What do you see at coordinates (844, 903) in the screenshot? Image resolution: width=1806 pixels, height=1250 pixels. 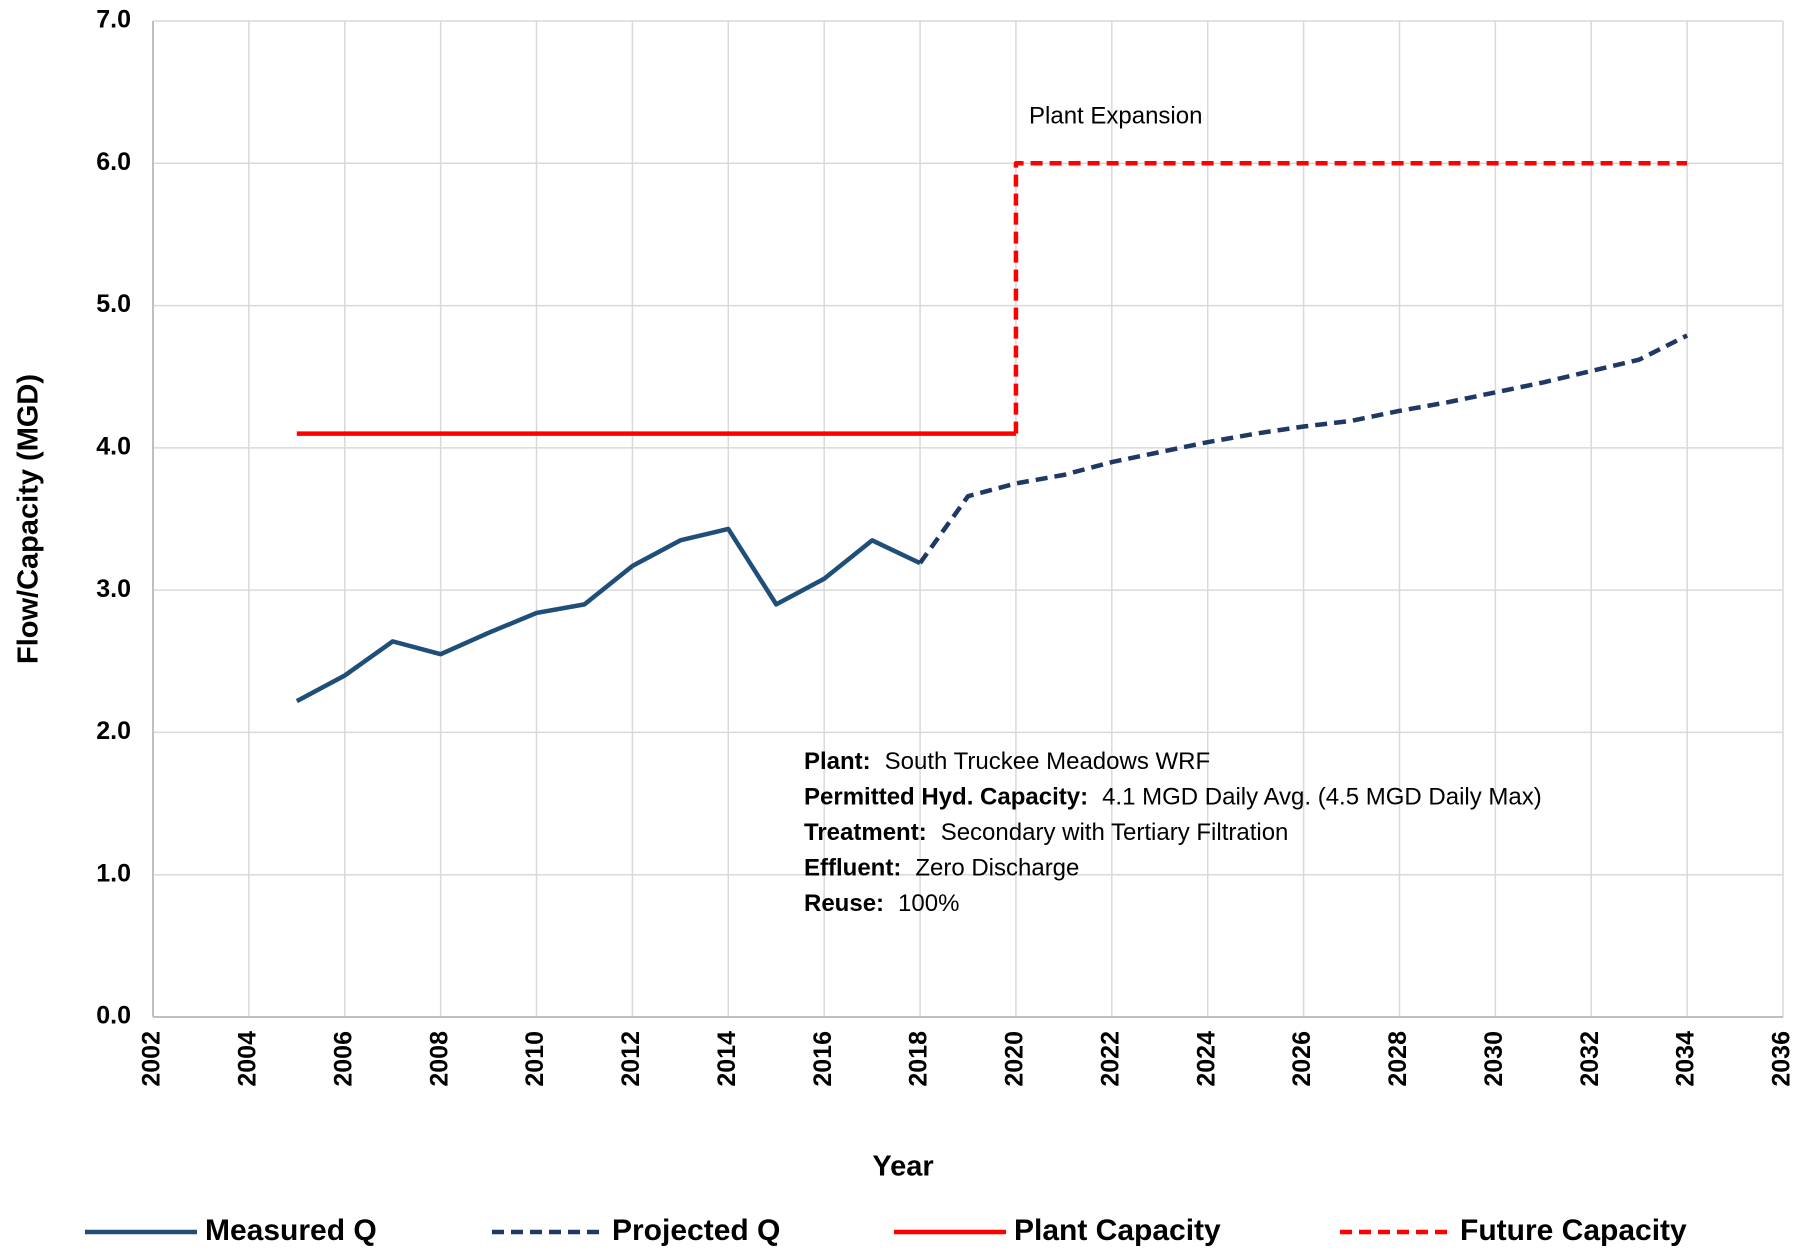 I see `info-label: Reuse:` at bounding box center [844, 903].